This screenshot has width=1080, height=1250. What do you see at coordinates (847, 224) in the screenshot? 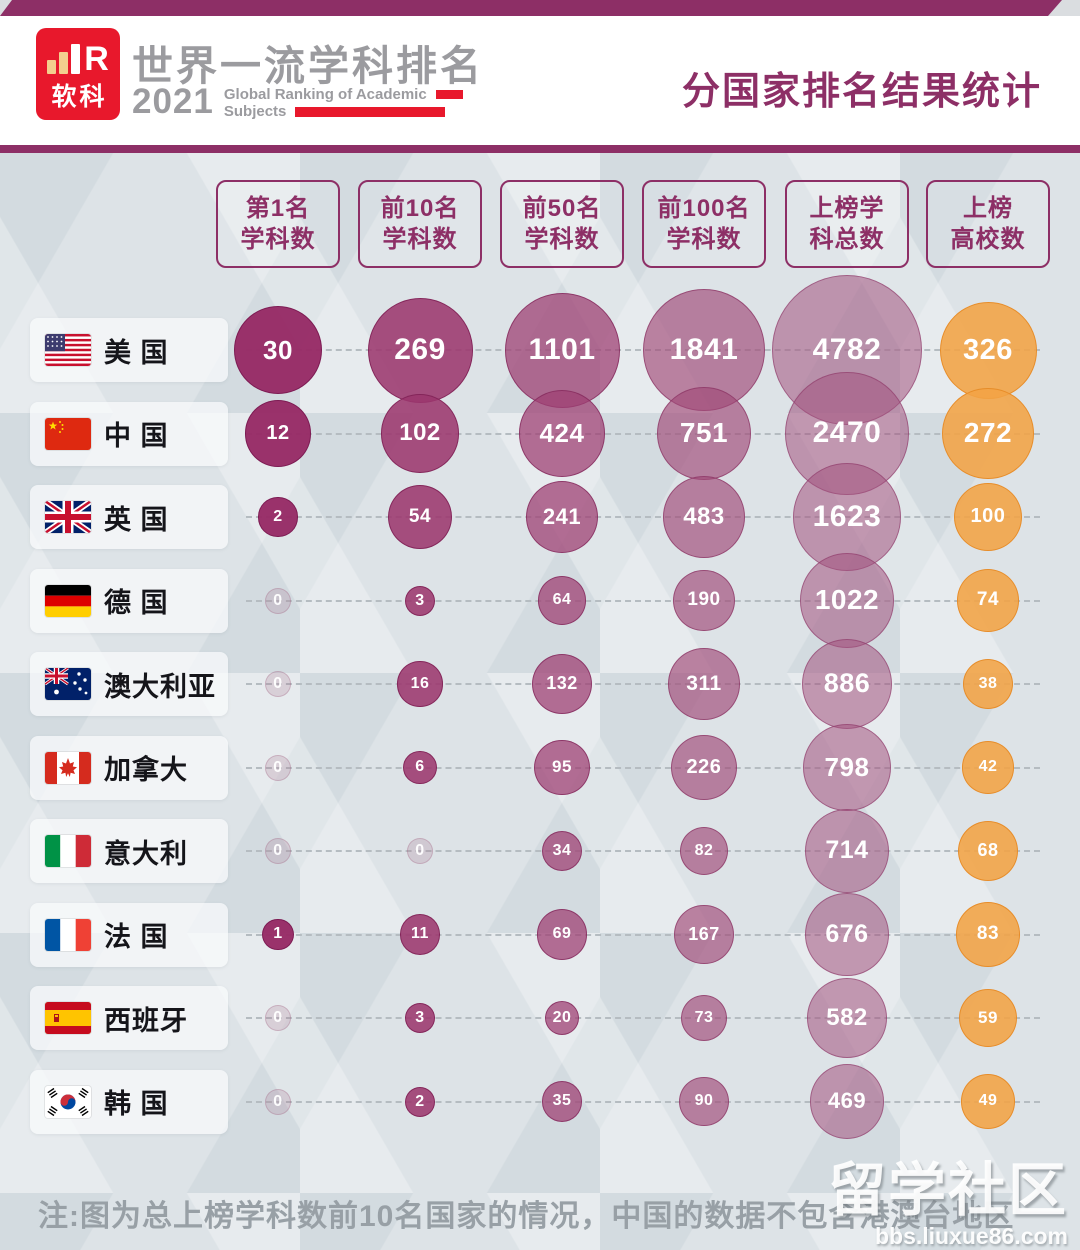
I see `column-header-5: 上榜学 科总数` at bounding box center [847, 224].